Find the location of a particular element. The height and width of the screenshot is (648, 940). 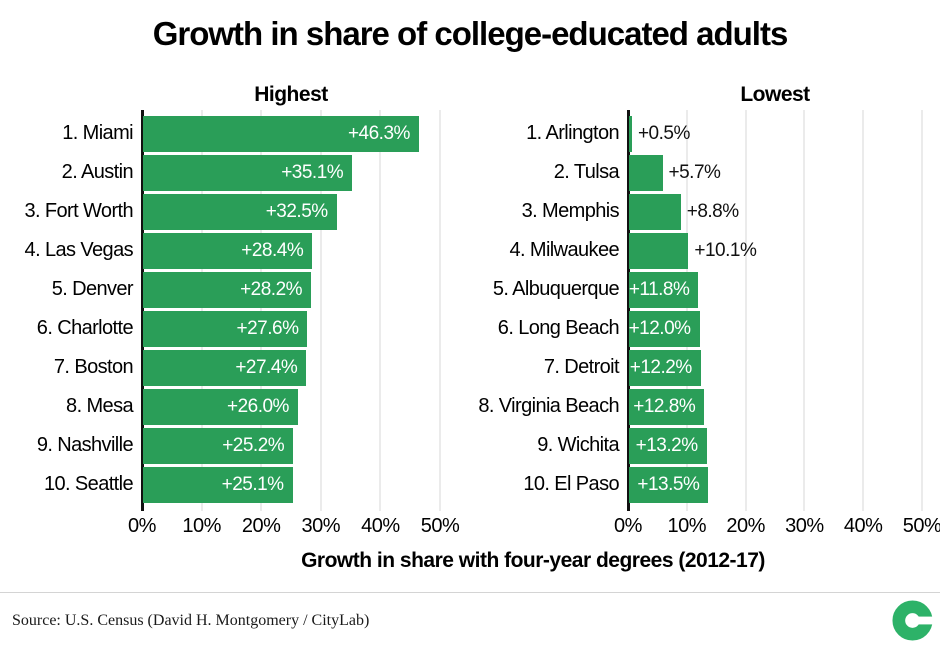

bar-track: +12.2% is located at coordinates (784, 367).